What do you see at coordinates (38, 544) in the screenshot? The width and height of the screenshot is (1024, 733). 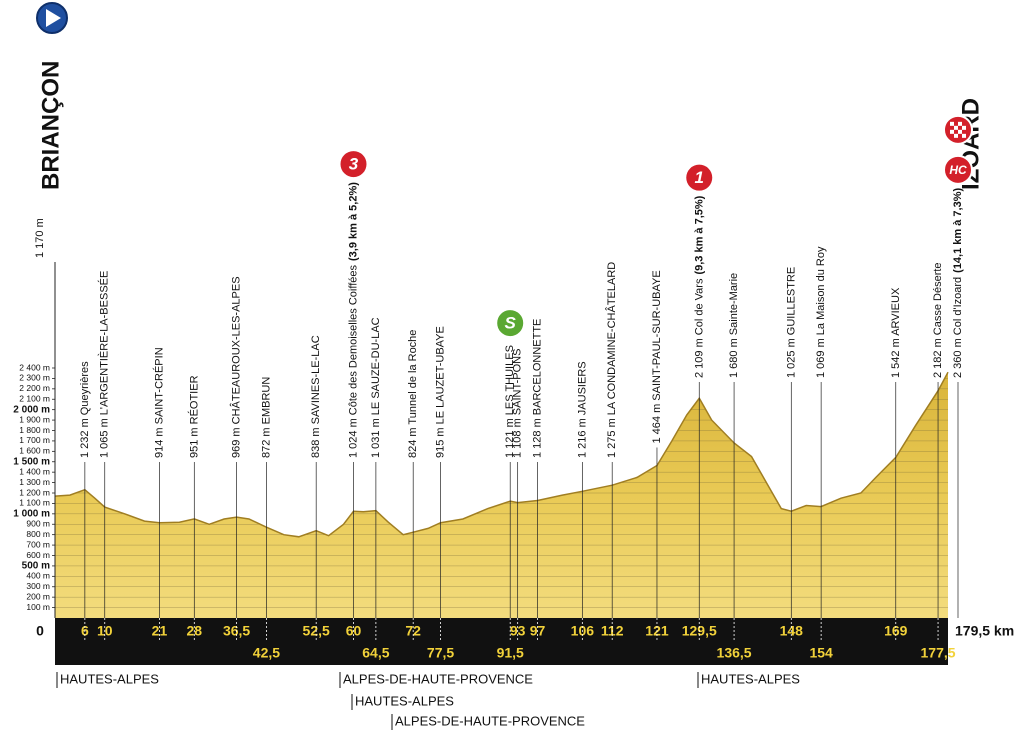 I see `y-tick-label: 700 m` at bounding box center [38, 544].